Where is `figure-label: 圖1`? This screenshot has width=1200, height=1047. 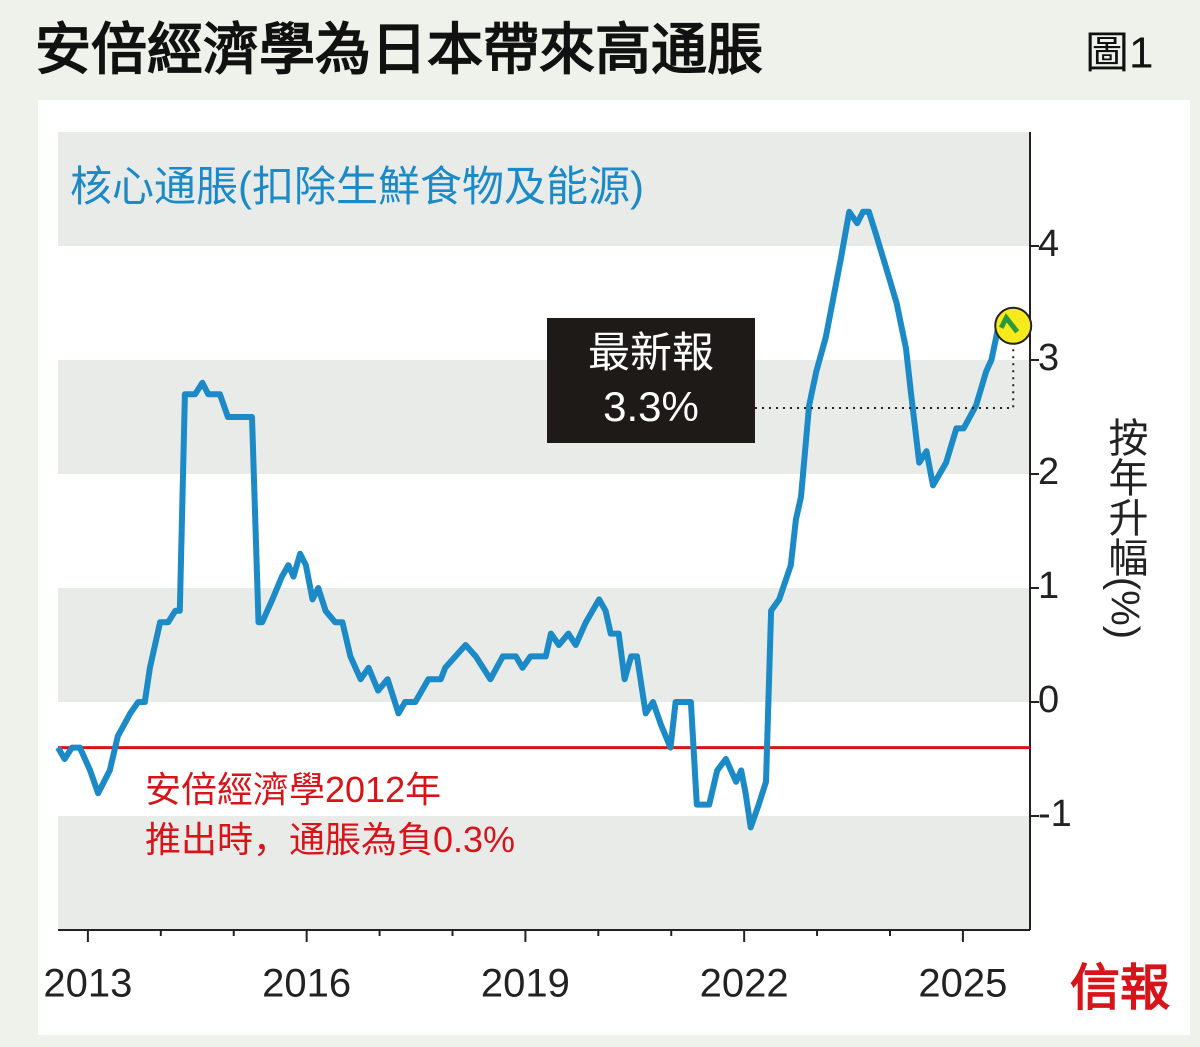
figure-label: 圖1 is located at coordinates (1119, 53).